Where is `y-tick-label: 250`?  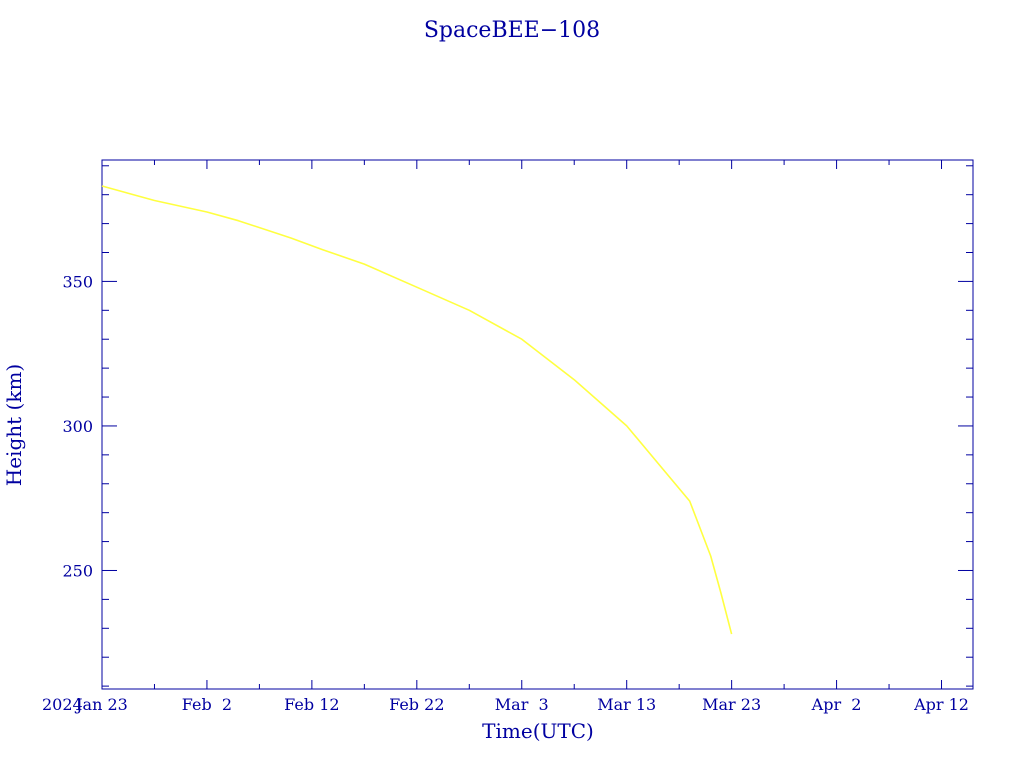 y-tick-label: 250 is located at coordinates (77, 570).